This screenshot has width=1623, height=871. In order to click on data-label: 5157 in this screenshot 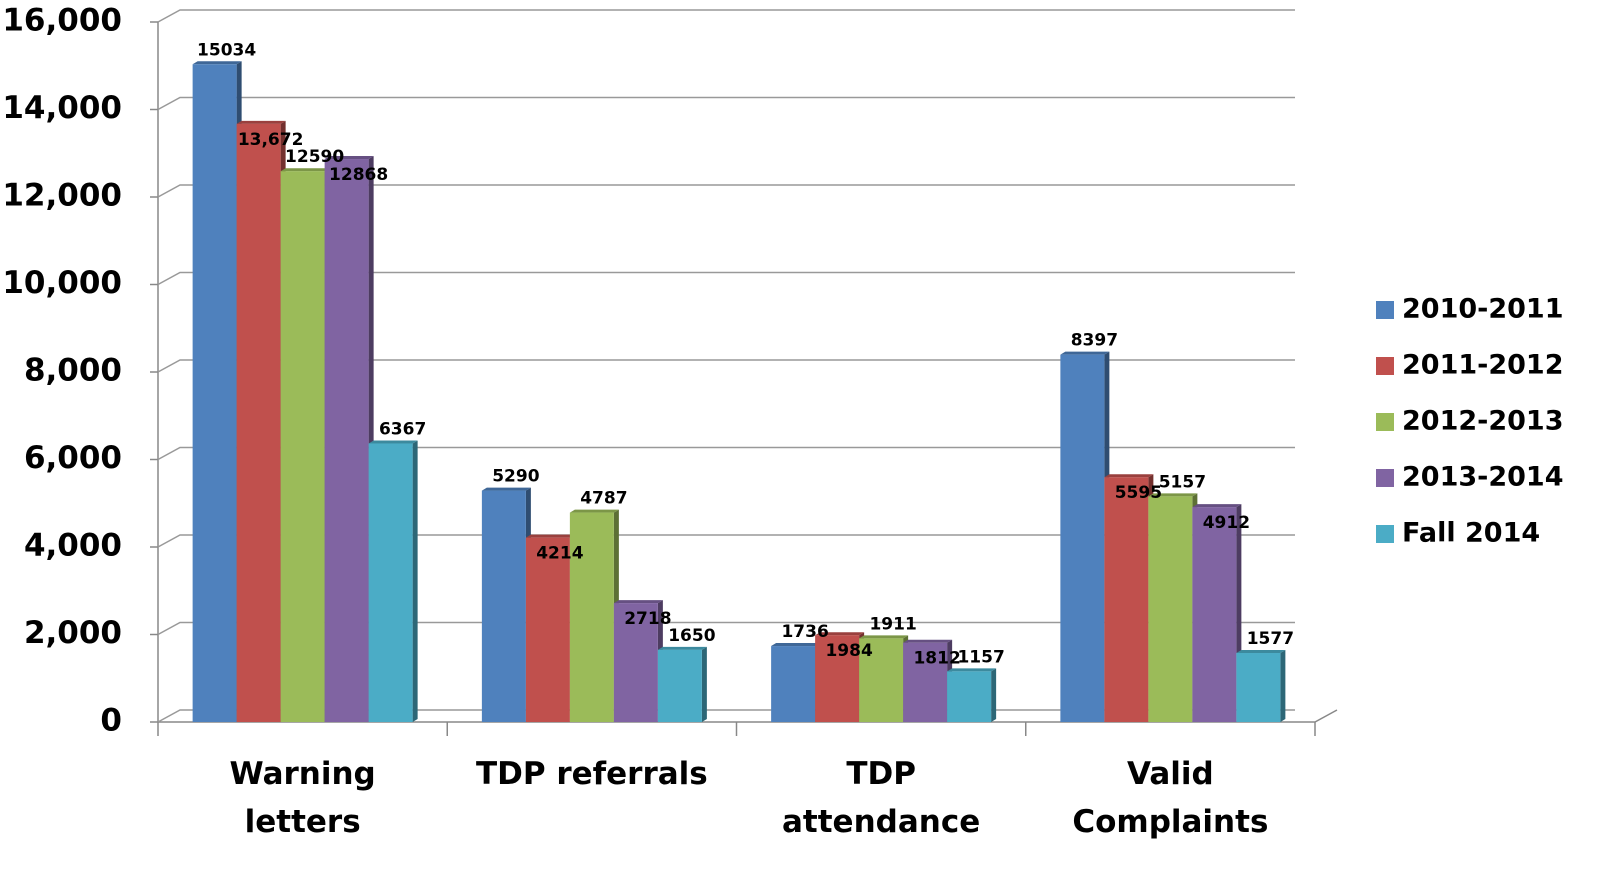, I will do `click(1182, 482)`.